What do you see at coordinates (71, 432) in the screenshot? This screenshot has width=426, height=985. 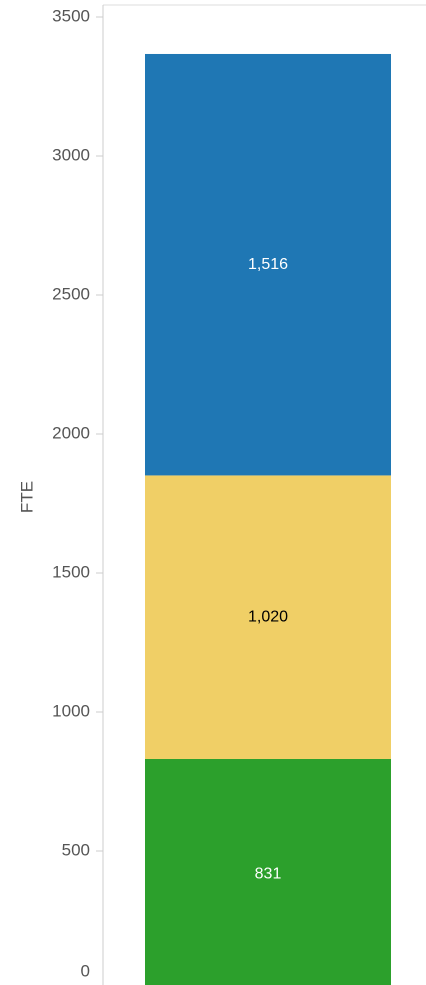 I see `y-tick-label: 2000` at bounding box center [71, 432].